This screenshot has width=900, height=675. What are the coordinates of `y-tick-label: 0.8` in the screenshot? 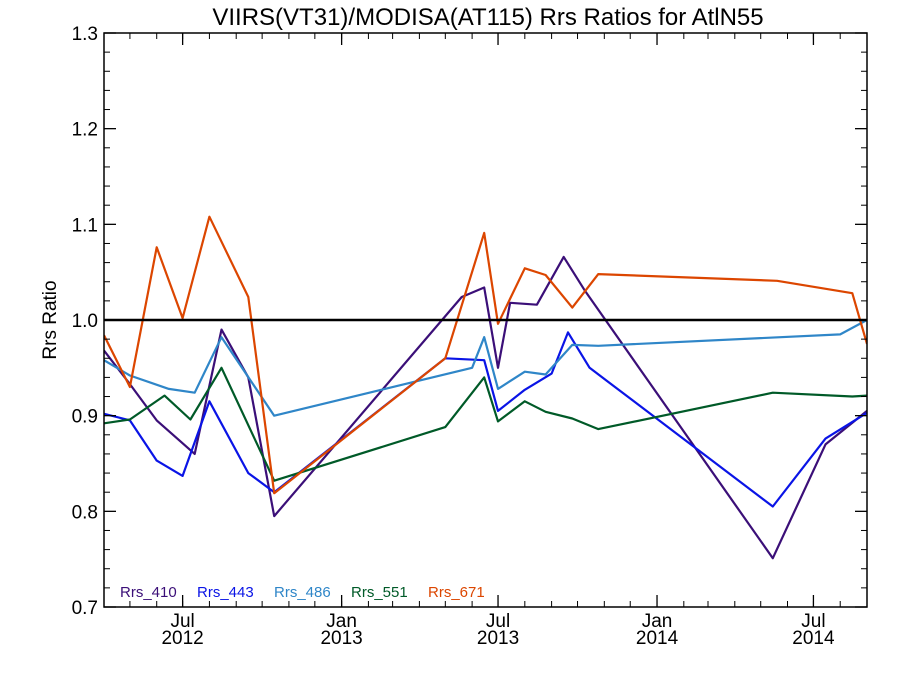 It's located at (85, 512).